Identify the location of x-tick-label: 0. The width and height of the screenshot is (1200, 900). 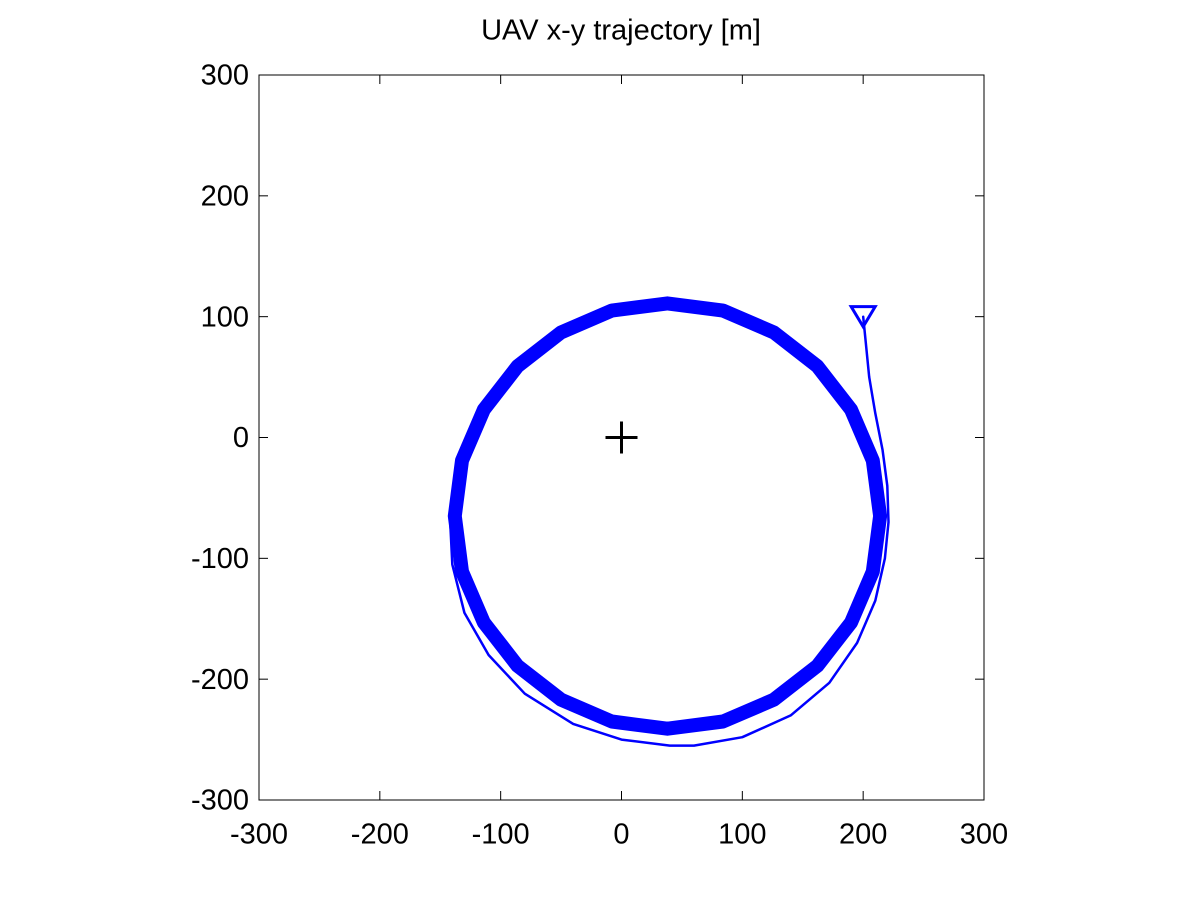
(621, 835).